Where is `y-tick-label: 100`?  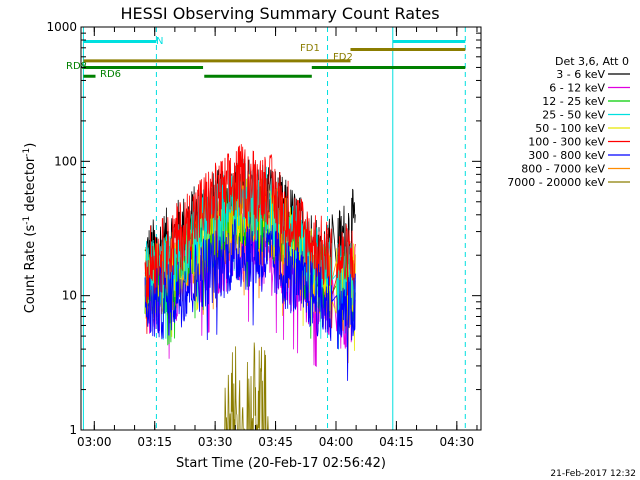 y-tick-label: 100 is located at coordinates (65, 161).